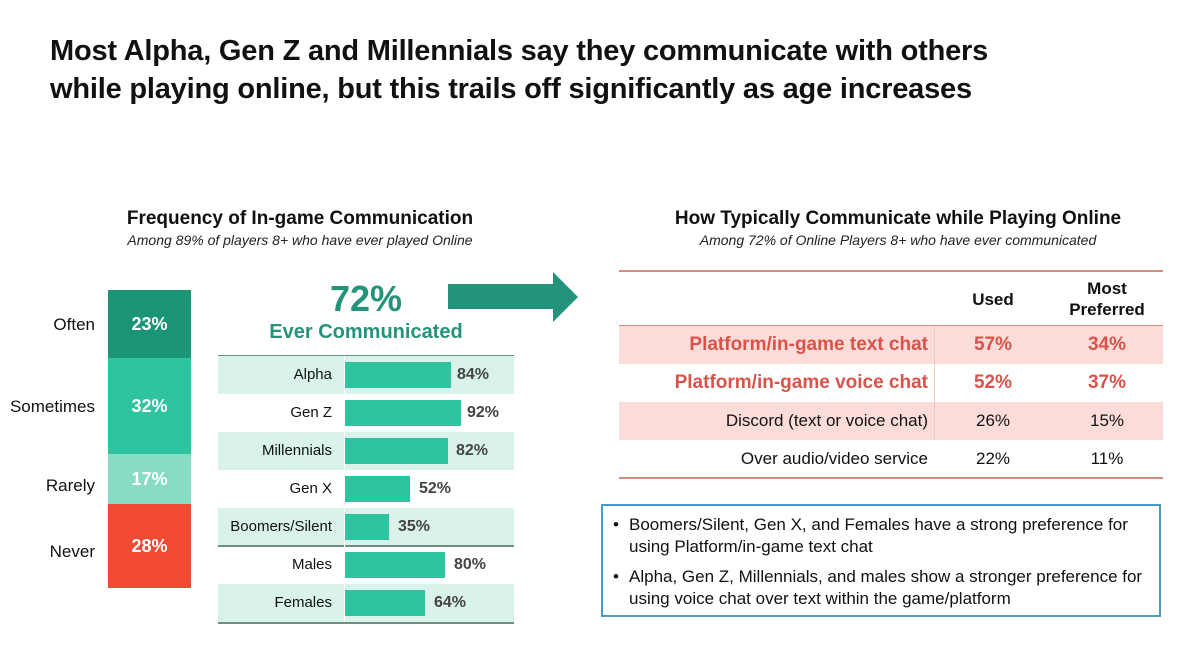 The height and width of the screenshot is (661, 1200). I want to click on segment-row-gen-z: Gen Z 92%, so click(366, 413).